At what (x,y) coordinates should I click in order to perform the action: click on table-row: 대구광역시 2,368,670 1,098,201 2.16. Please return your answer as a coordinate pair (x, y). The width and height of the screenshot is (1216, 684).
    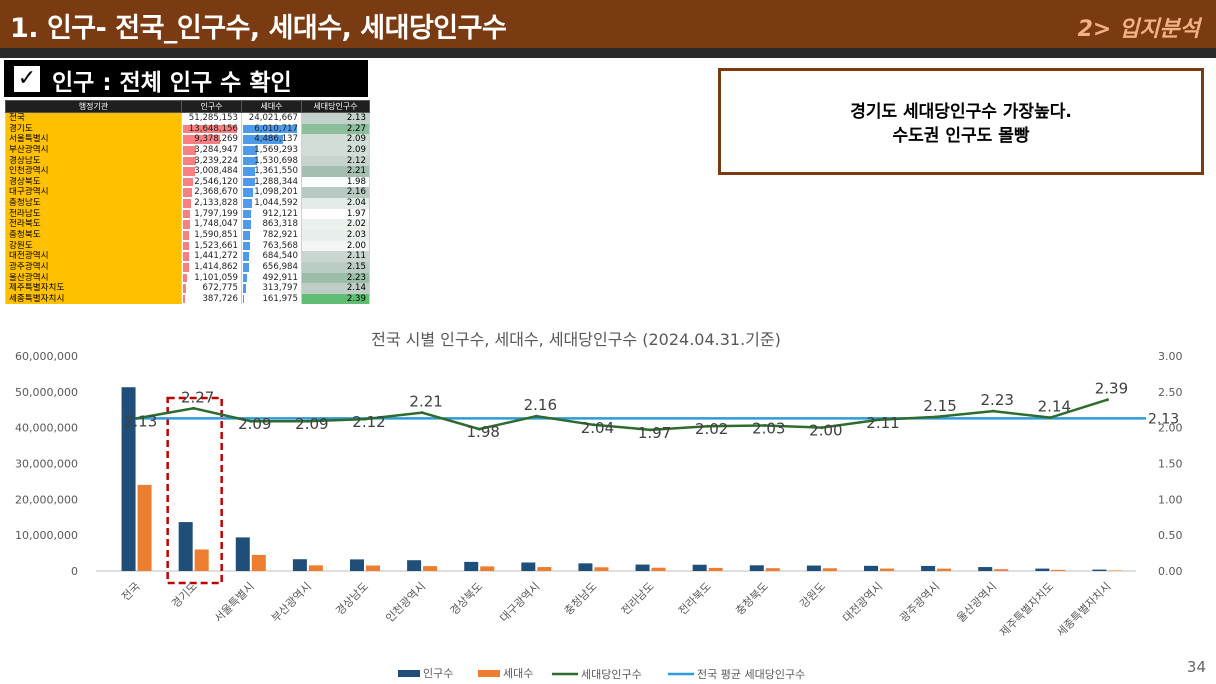
    Looking at the image, I should click on (187, 193).